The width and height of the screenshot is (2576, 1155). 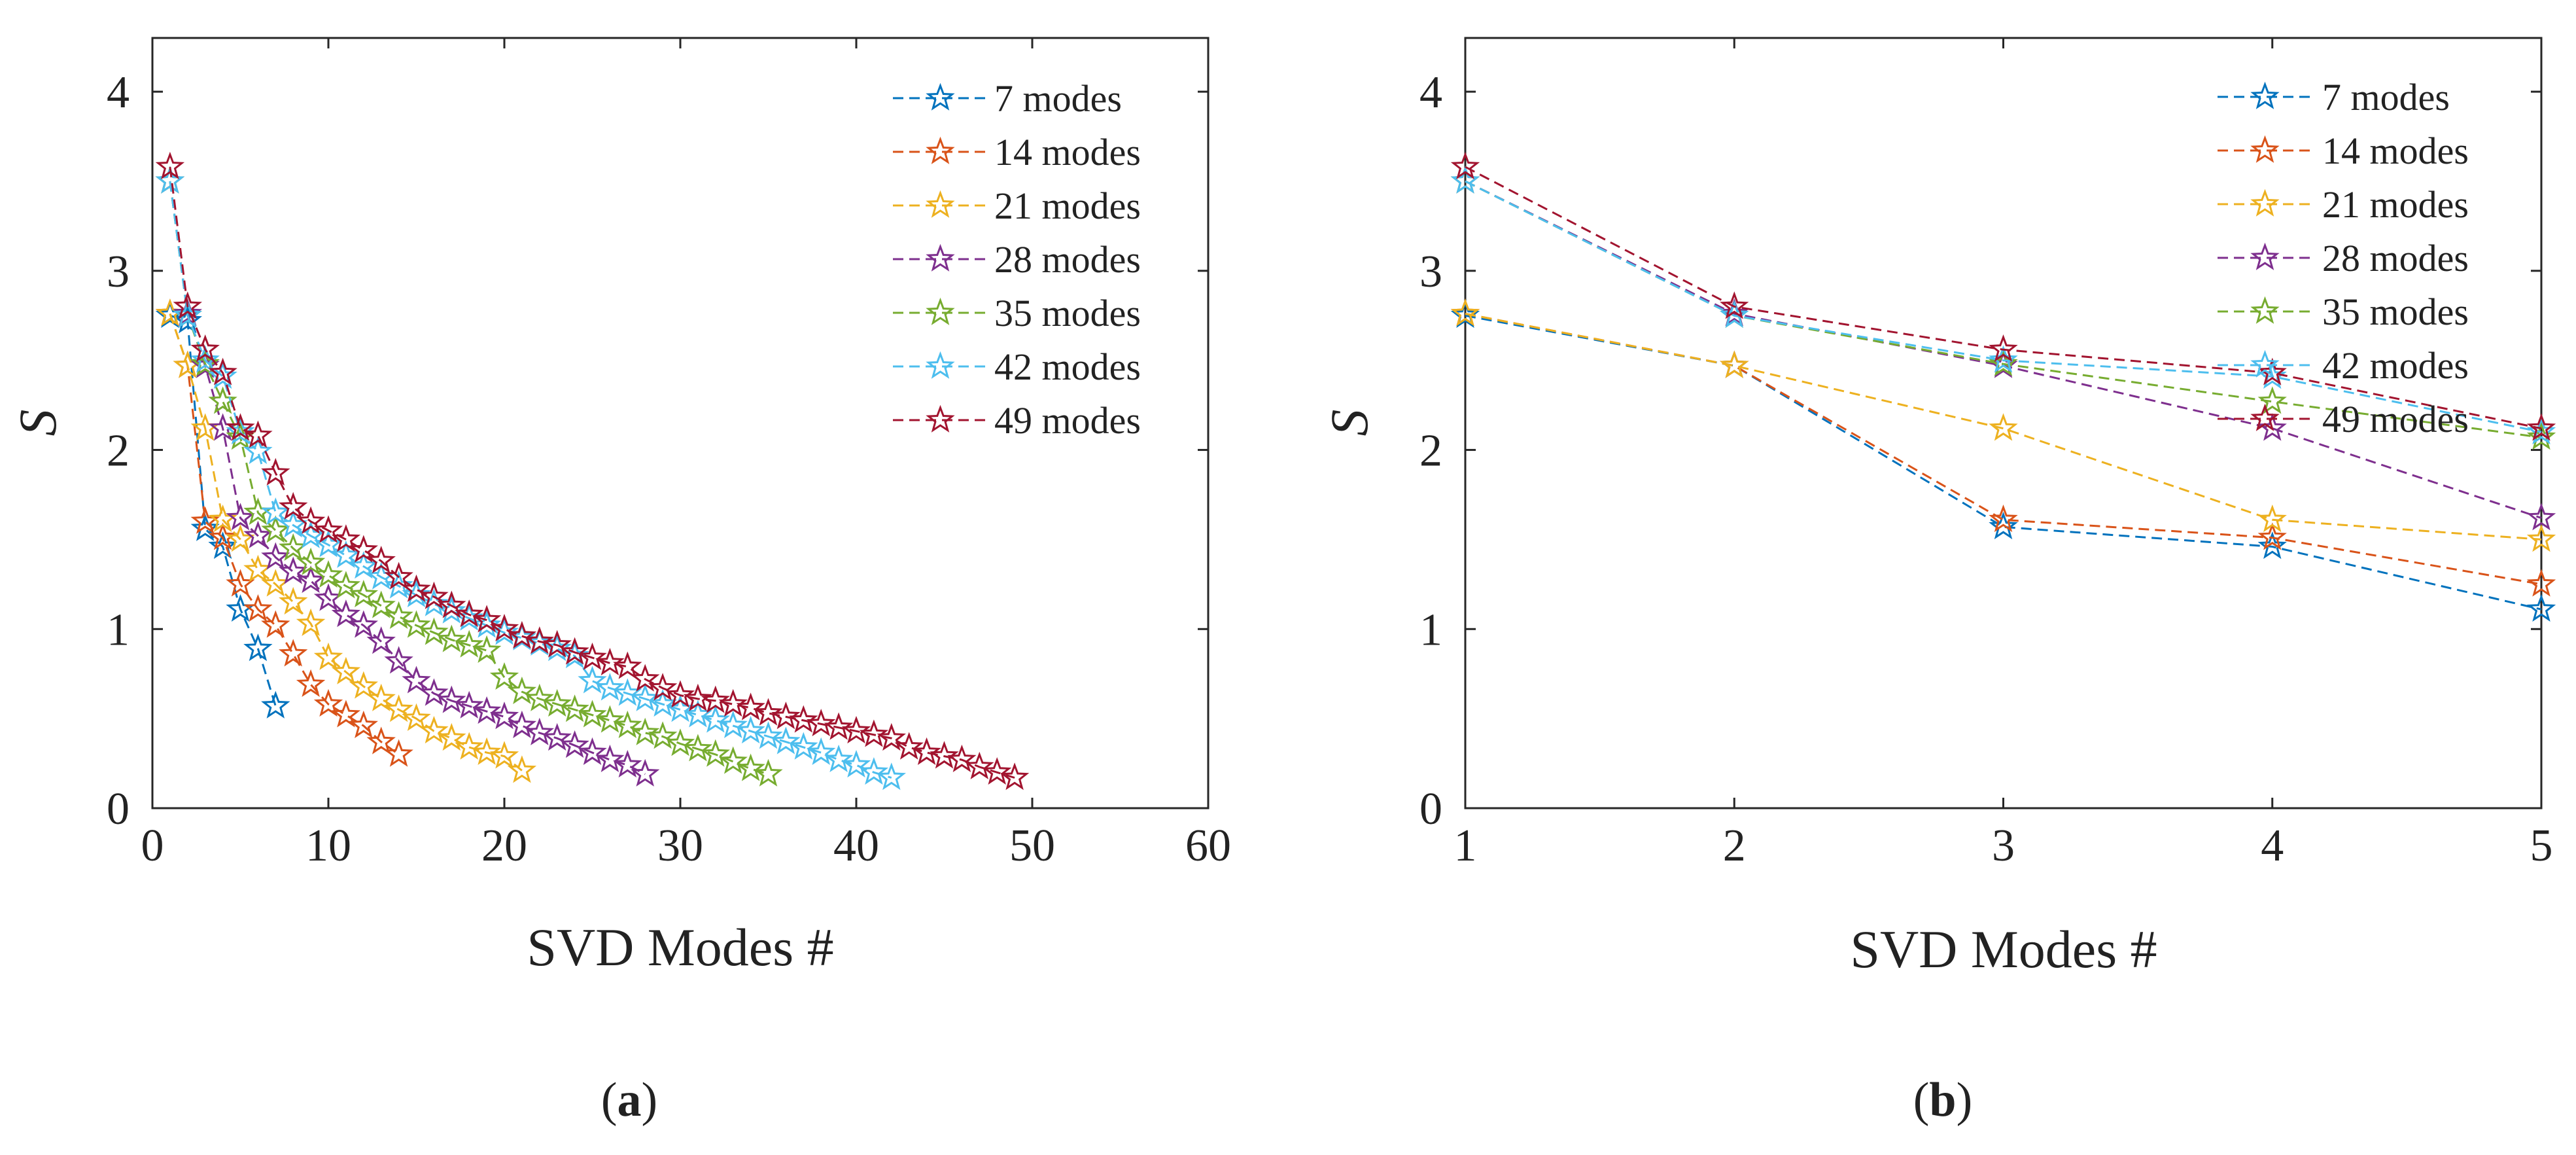 I want to click on caption-close-paren: ), so click(x=1965, y=1100).